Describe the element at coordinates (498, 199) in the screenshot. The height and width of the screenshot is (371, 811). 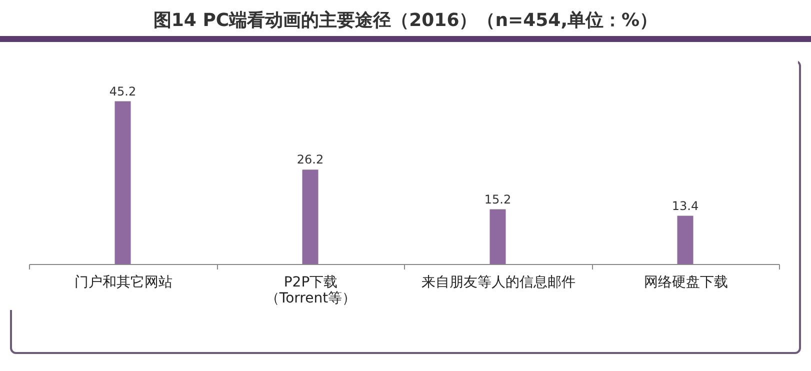
I see `data-label: 15.2` at that location.